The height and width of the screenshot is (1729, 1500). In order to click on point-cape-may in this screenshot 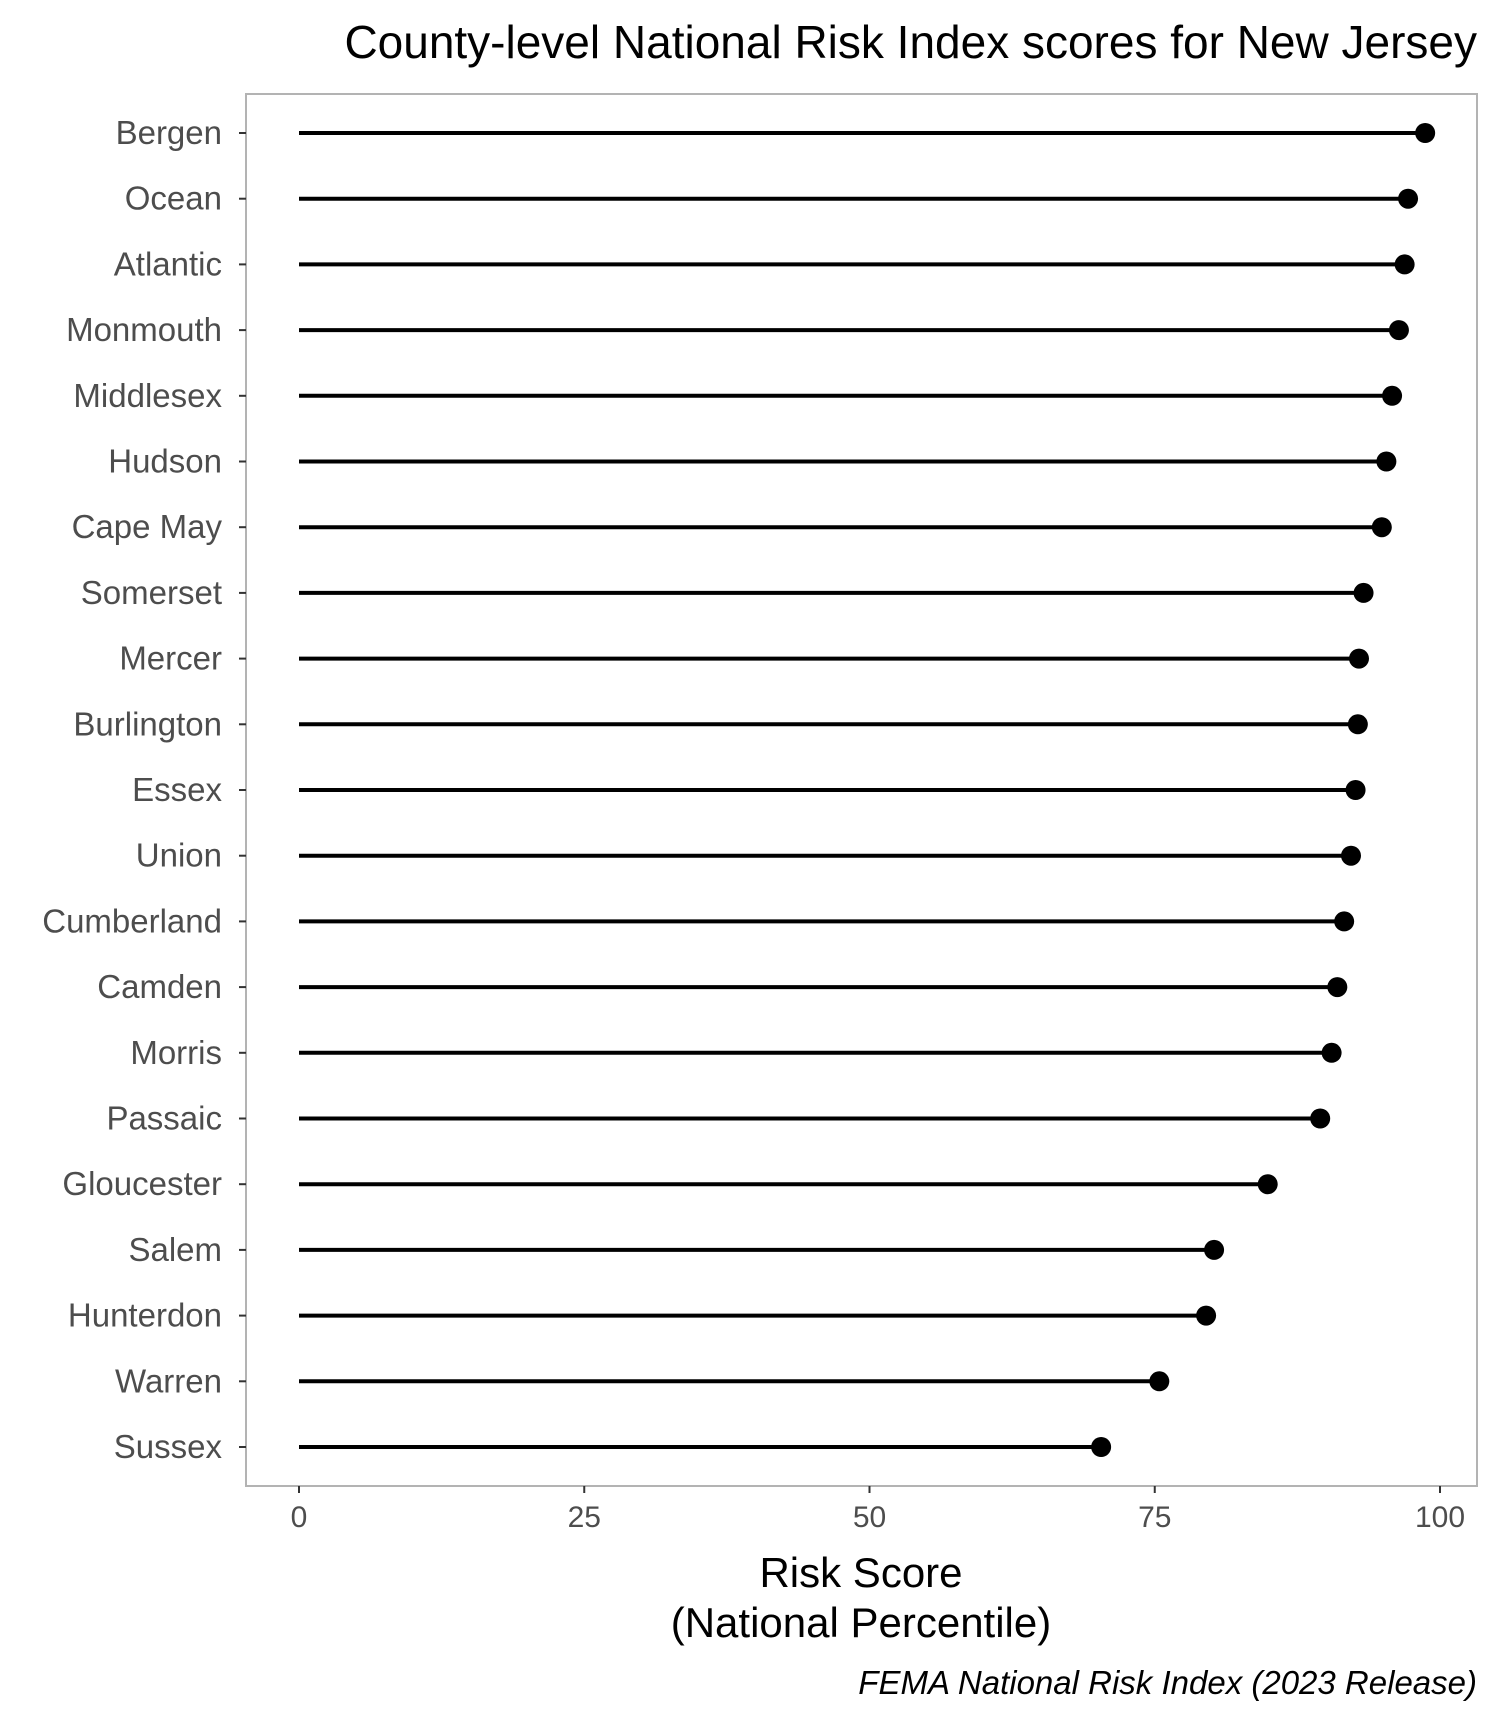, I will do `click(1381, 527)`.